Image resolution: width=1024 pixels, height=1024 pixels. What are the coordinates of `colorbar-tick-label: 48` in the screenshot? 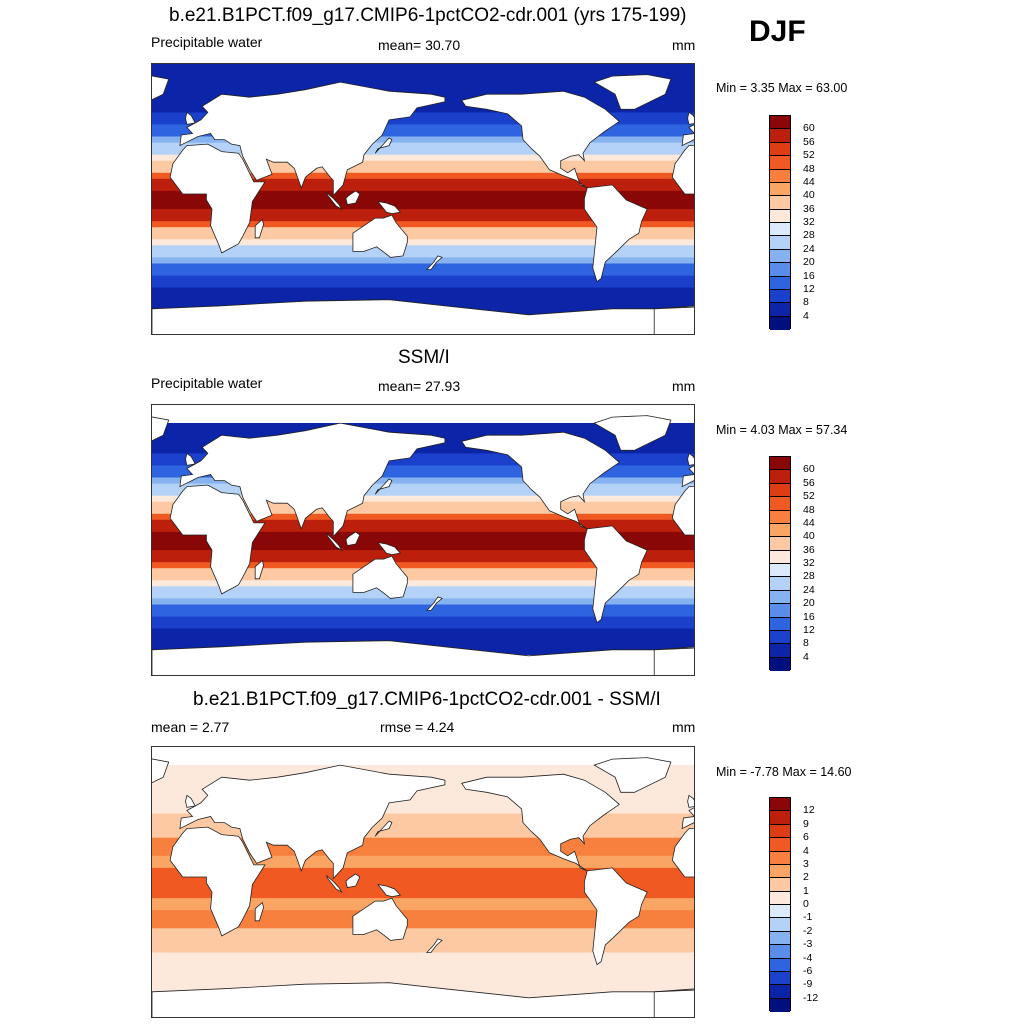 It's located at (809, 509).